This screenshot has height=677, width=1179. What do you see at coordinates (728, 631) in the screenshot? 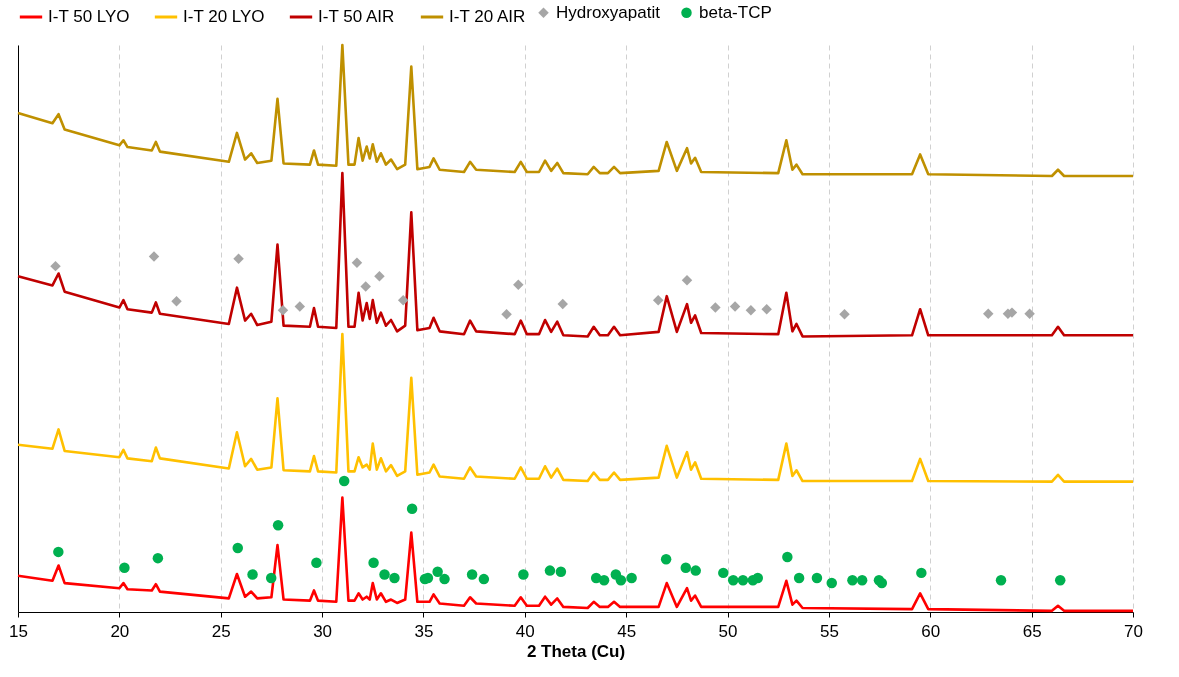
I see `x-tick-label: 50` at bounding box center [728, 631].